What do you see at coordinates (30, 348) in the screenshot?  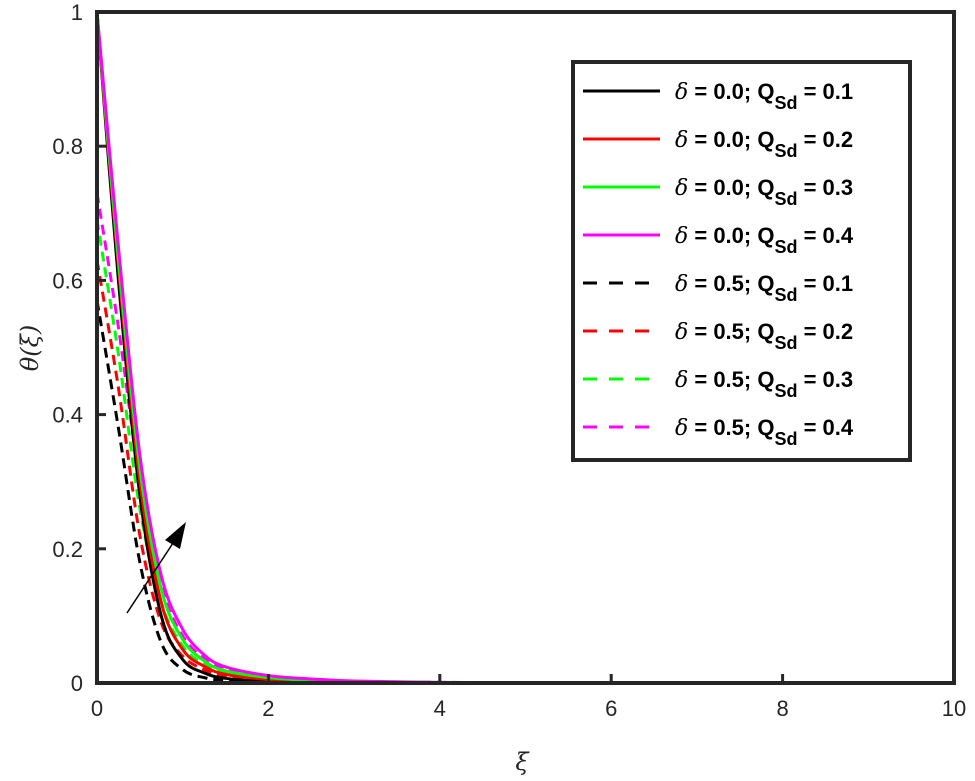 I see `y-axis-label: θ(ξ)` at bounding box center [30, 348].